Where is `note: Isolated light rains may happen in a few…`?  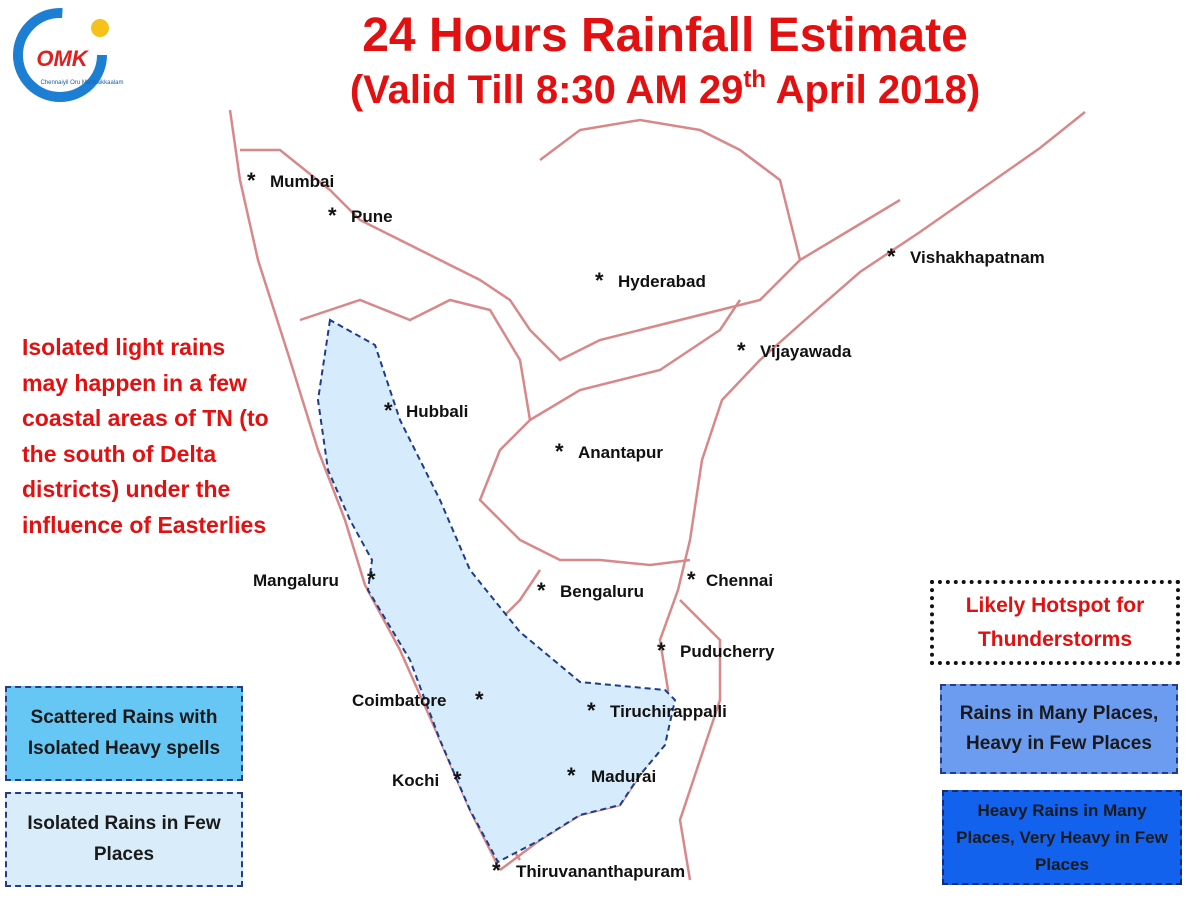
note: Isolated light rains may happen in a few… is located at coordinates (145, 436).